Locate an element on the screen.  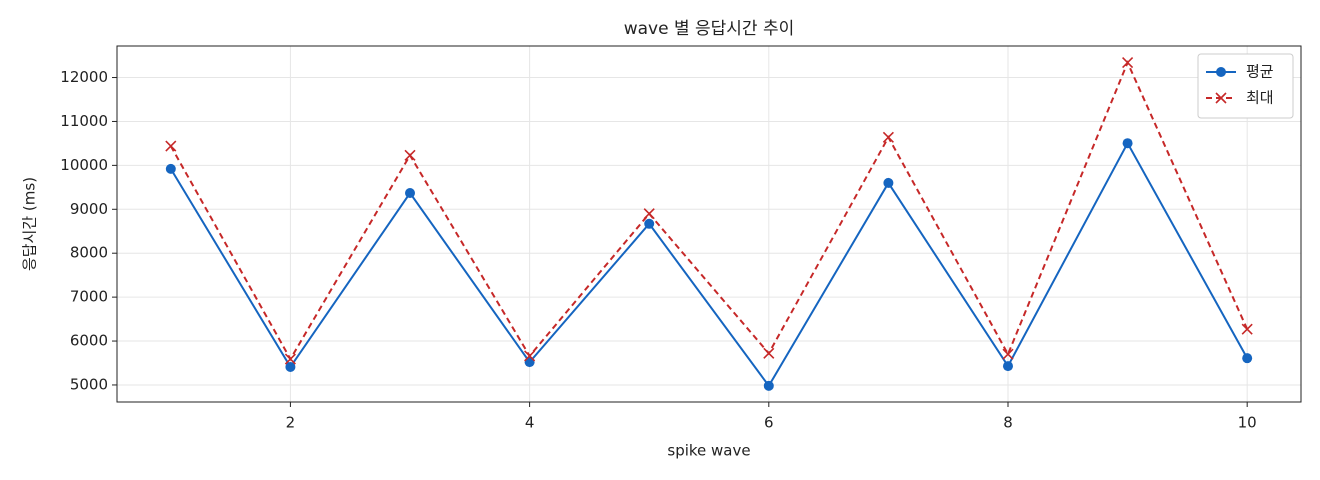
x-tick-label: 6 is located at coordinates (769, 423).